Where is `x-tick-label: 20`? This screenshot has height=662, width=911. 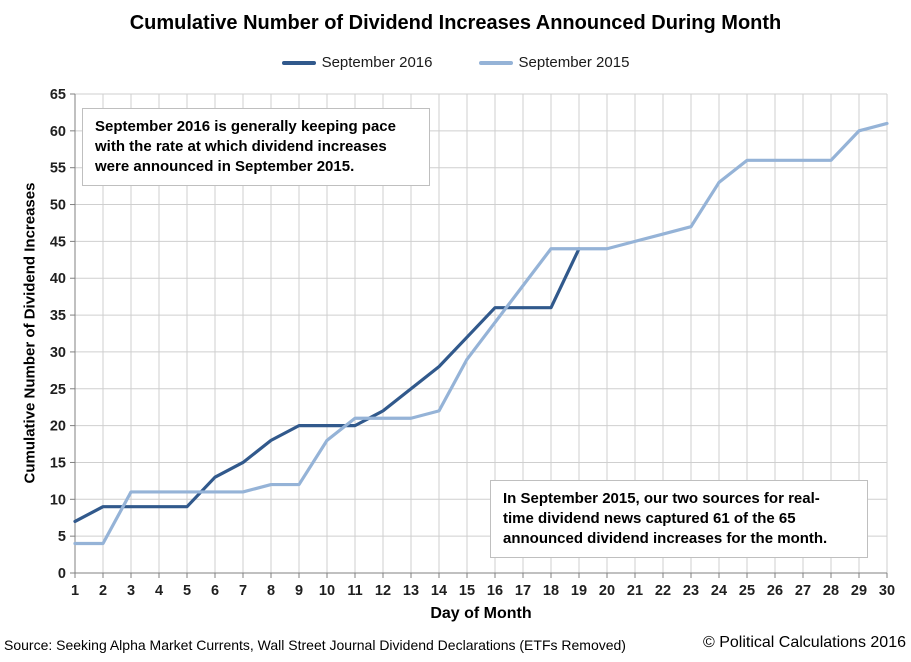
x-tick-label: 20 is located at coordinates (607, 591).